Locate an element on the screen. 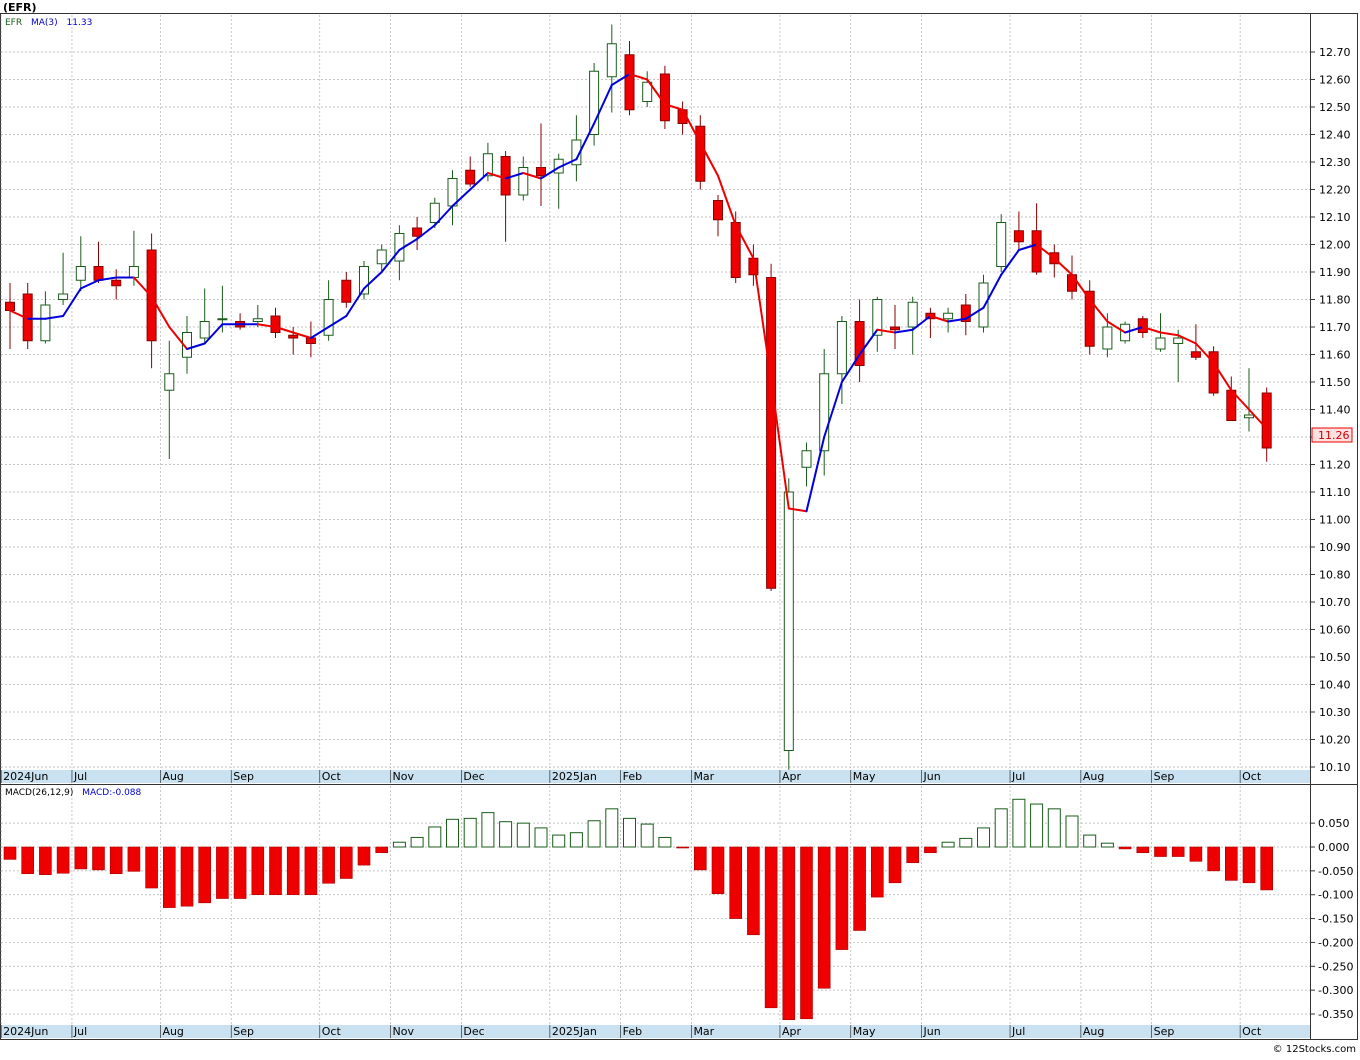 This screenshot has height=1060, width=1360. price-tick-label: 11.10 is located at coordinates (1335, 492).